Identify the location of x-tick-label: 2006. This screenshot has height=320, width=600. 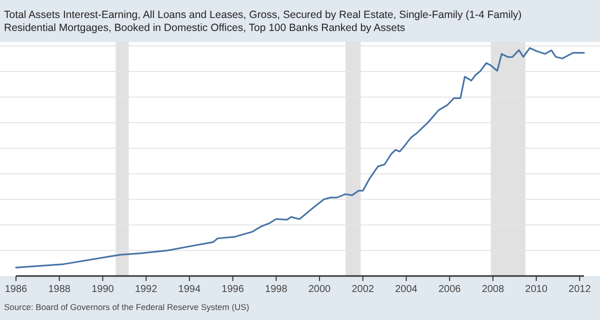
(450, 289).